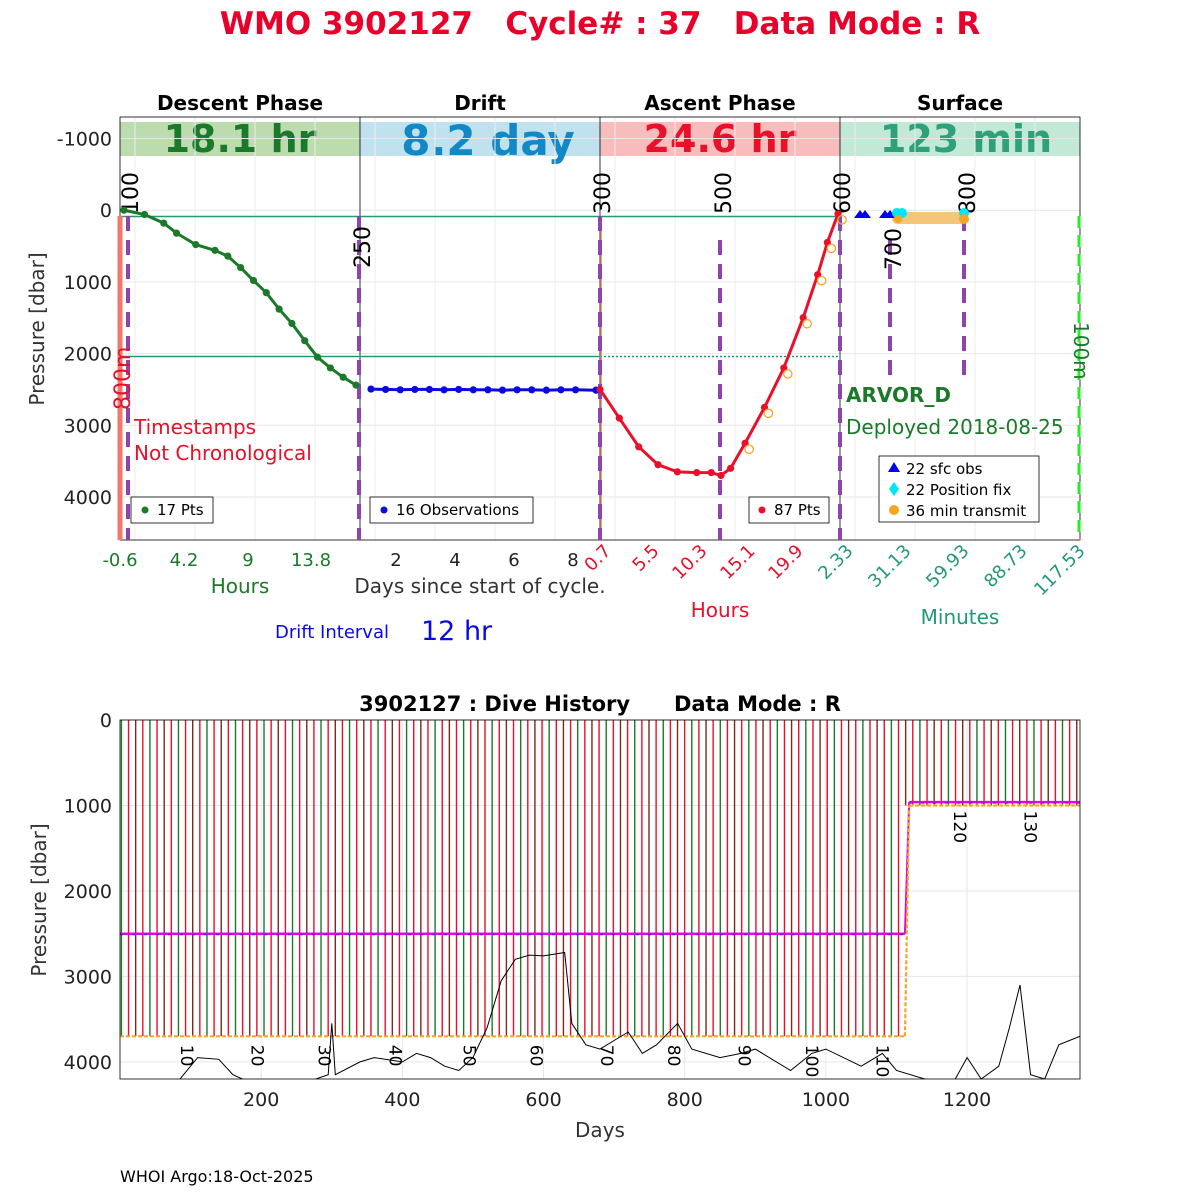 The image size is (1200, 1200). I want to click on cycle-label: 50, so click(468, 1056).